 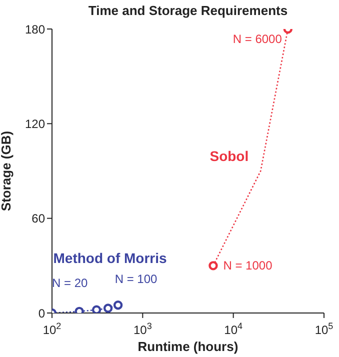 What do you see at coordinates (35, 123) in the screenshot?
I see `y-tick-label: 120` at bounding box center [35, 123].